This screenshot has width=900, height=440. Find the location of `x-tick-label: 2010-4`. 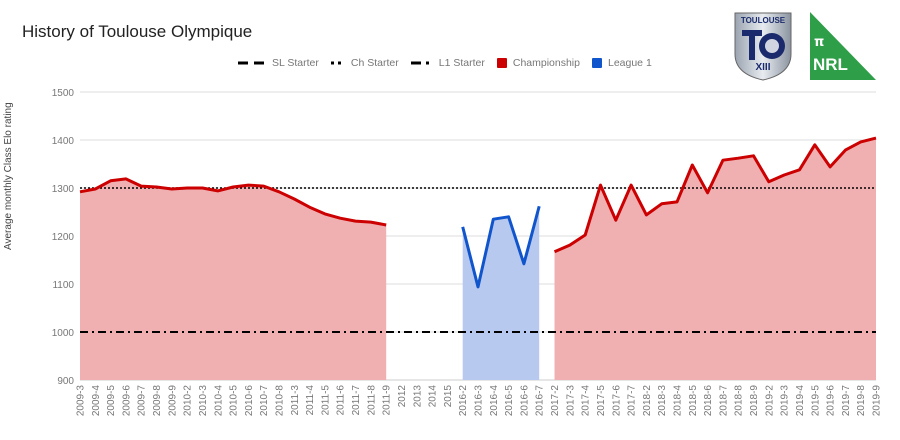

x-tick-label: 2010-4 is located at coordinates (218, 401).